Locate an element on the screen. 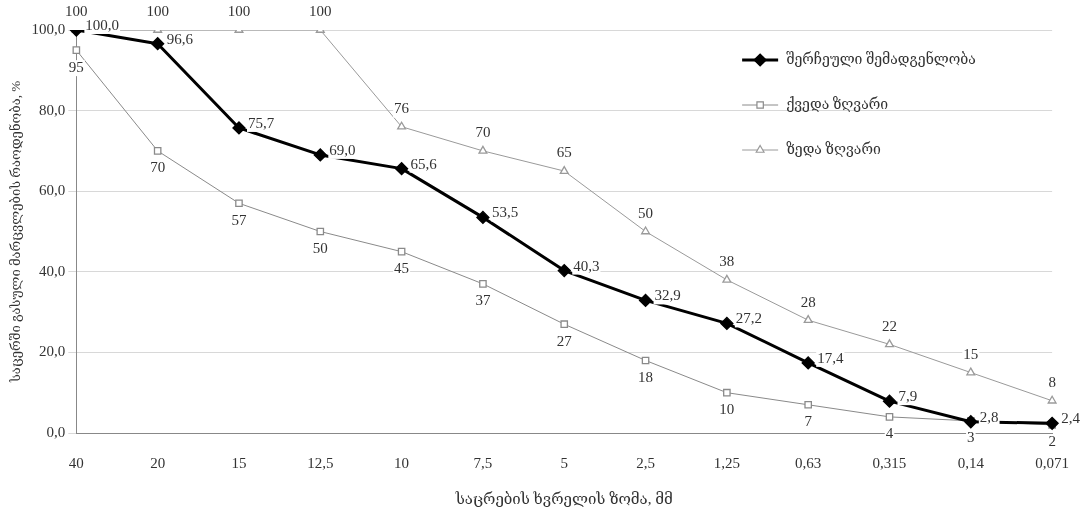  data-label: 15 is located at coordinates (971, 353).